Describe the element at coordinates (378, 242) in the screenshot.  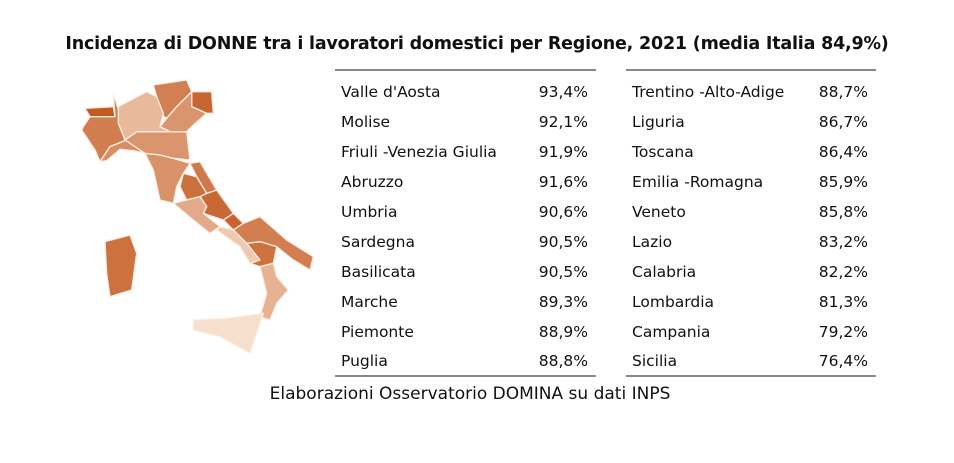
I see `region-name: Sardegna` at that location.